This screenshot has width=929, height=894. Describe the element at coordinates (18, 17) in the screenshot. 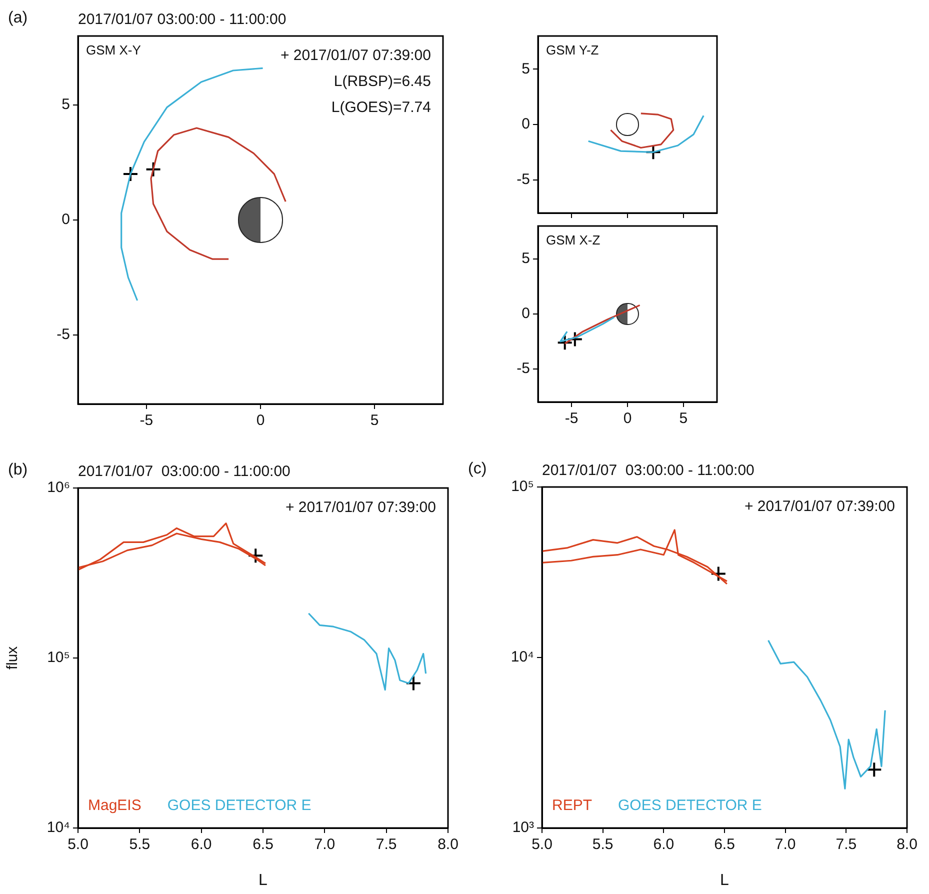

I see `text: (a)` at that location.